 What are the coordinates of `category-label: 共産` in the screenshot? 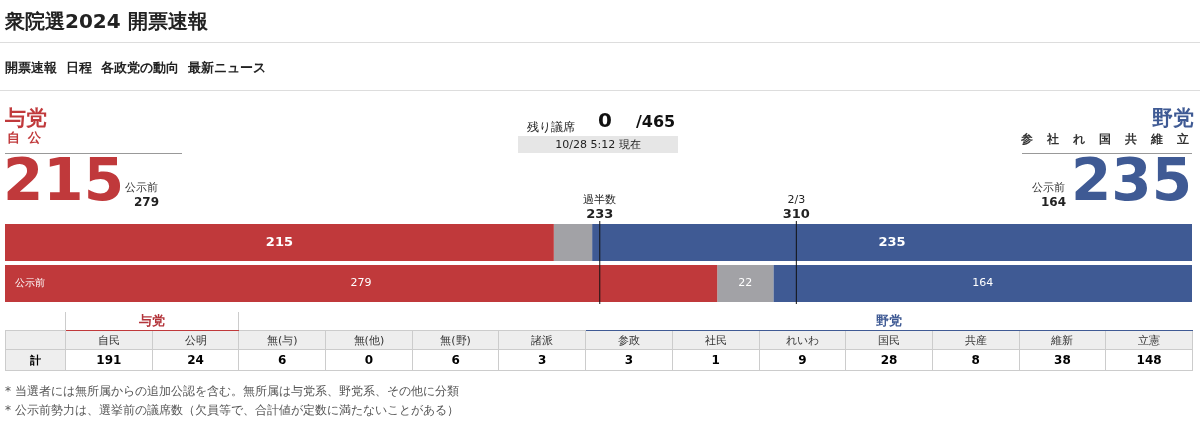 It's located at (976, 340).